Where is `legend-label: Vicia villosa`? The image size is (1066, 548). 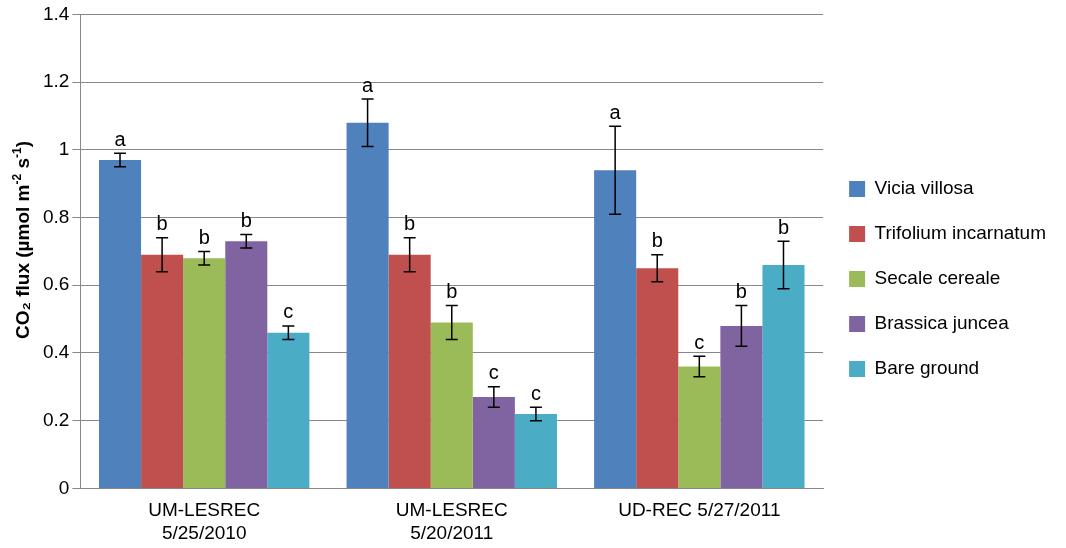 legend-label: Vicia villosa is located at coordinates (924, 188).